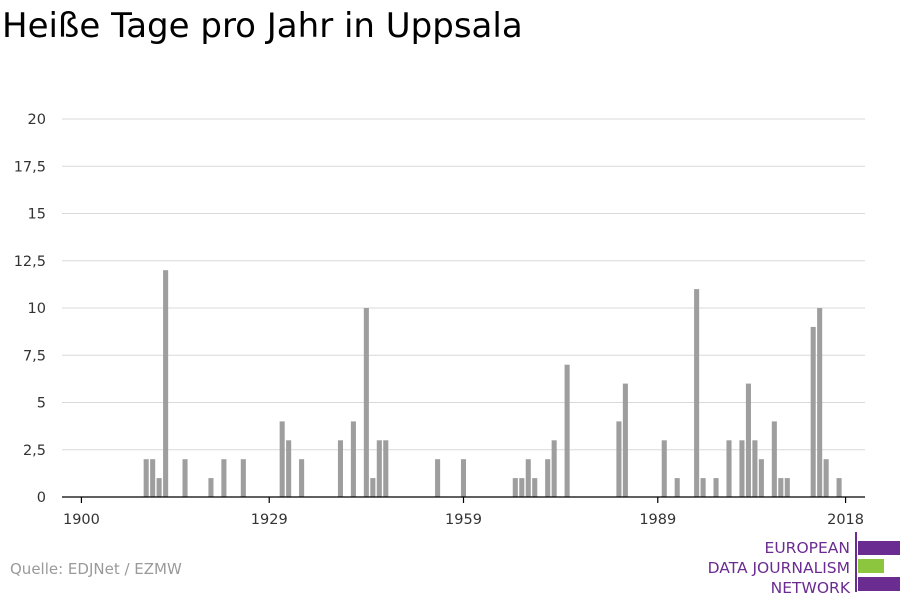 The width and height of the screenshot is (900, 600). I want to click on logo-line-2: DATA JOURNALISM, so click(778, 568).